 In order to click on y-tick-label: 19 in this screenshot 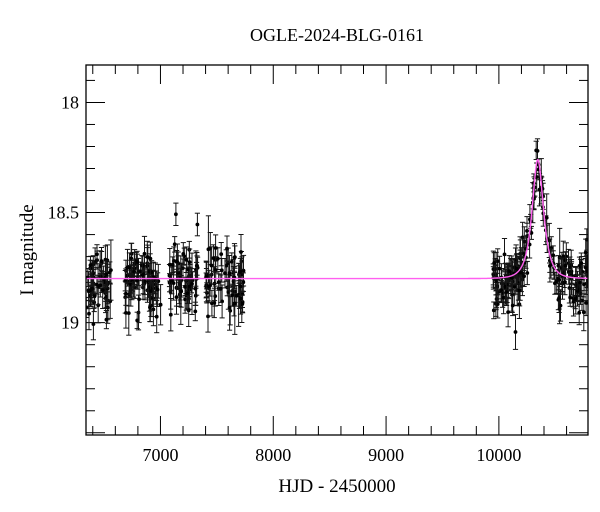, I will do `click(70, 323)`.